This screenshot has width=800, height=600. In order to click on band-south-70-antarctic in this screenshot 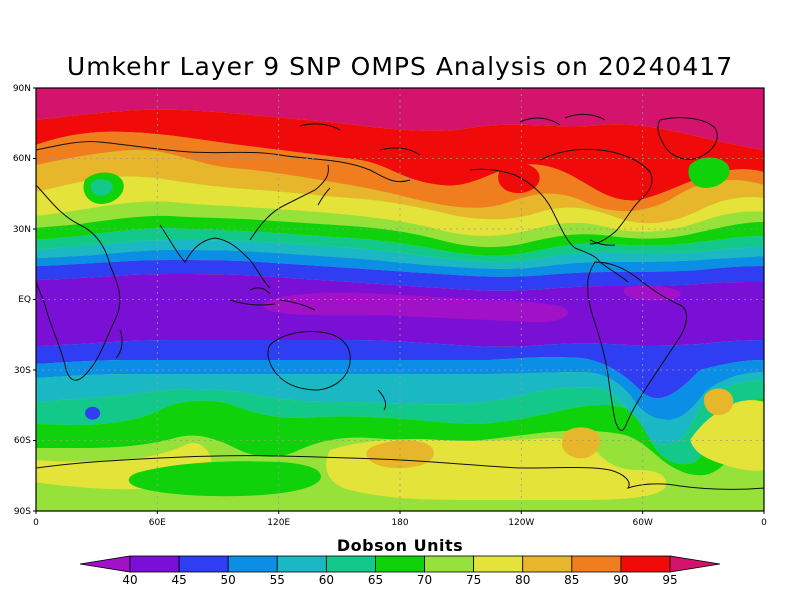, I will do `click(224, 479)`.